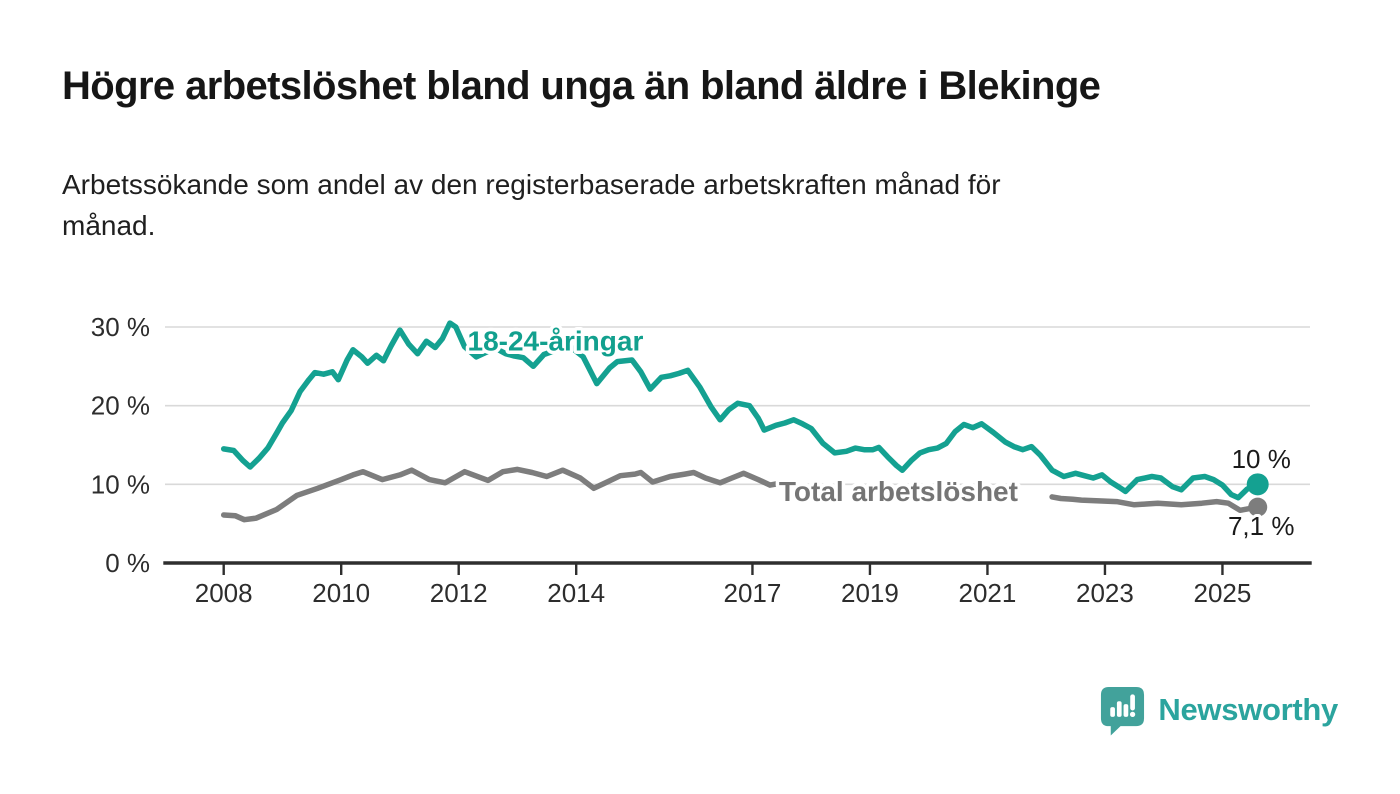 The height and width of the screenshot is (794, 1400). What do you see at coordinates (870, 593) in the screenshot?
I see `x-axis-label-2019: 2019` at bounding box center [870, 593].